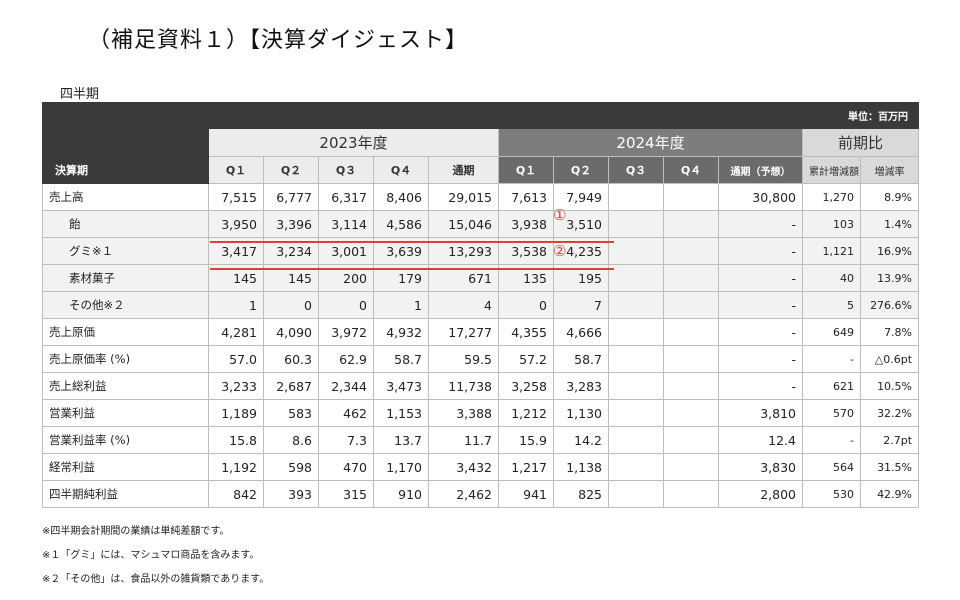  What do you see at coordinates (236, 494) in the screenshot?
I see `table-cell: 842` at bounding box center [236, 494].